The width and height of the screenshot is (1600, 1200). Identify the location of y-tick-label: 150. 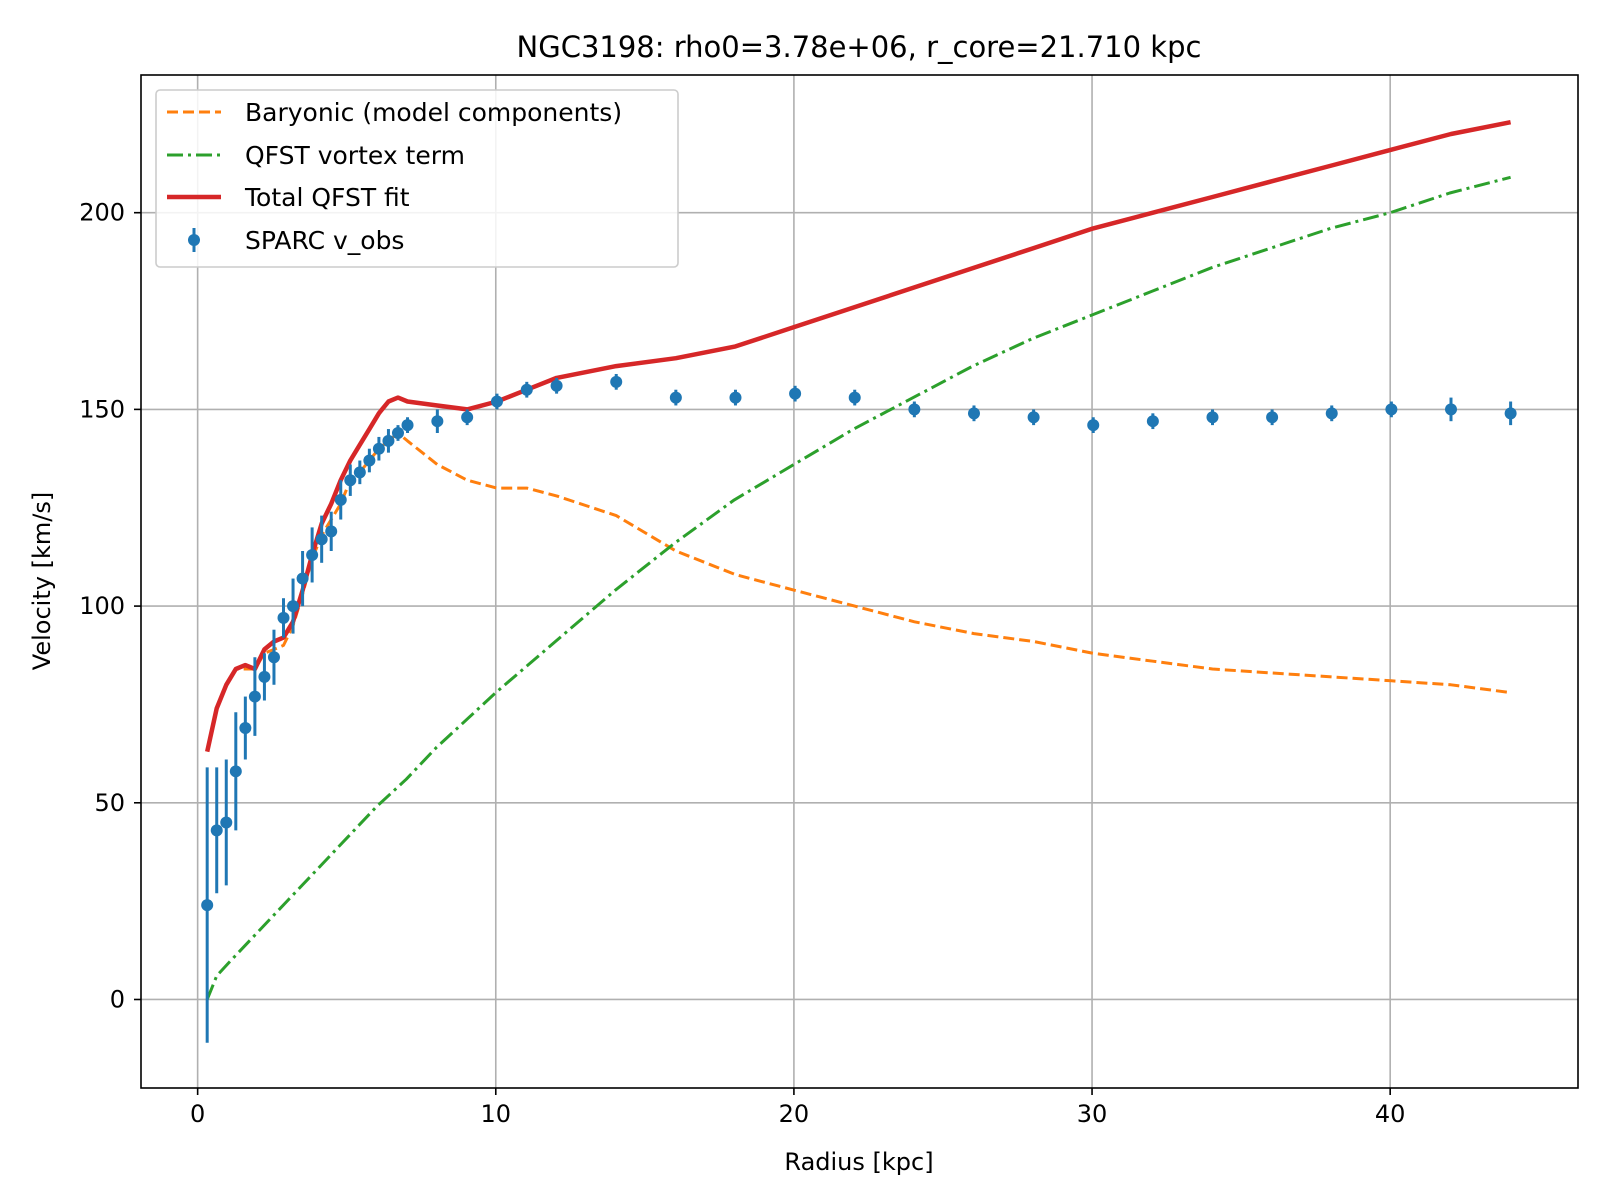
(102, 409).